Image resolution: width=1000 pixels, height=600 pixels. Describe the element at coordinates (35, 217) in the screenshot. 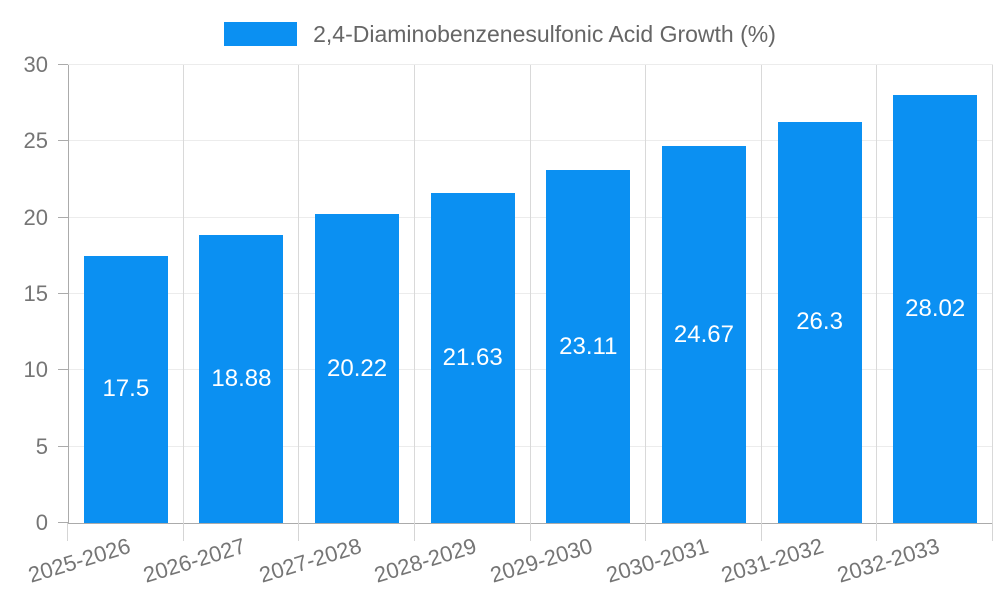

I see `y-axis-tick-label: 20` at that location.